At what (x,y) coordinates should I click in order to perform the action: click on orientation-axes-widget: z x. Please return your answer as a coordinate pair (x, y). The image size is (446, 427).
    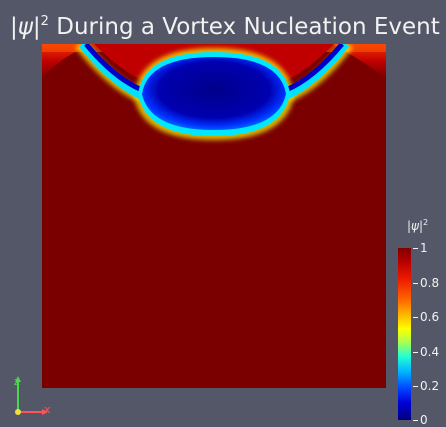
    Looking at the image, I should click on (33, 397).